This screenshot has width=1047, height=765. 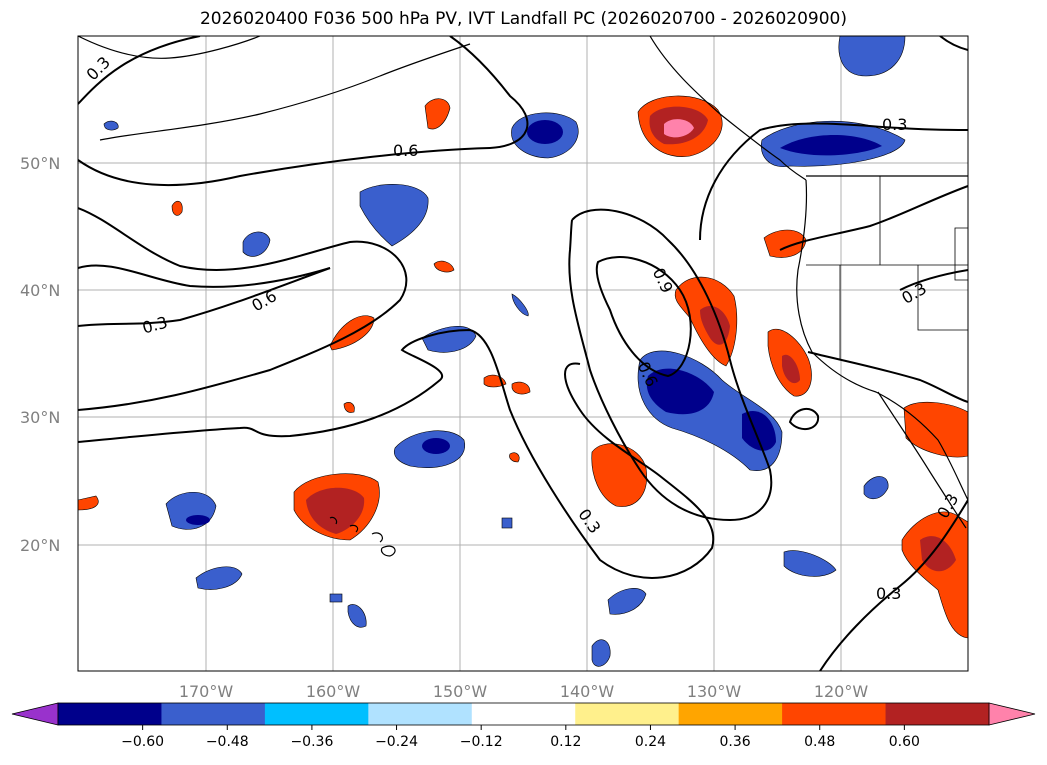 I want to click on baja, so click(x=922, y=460).